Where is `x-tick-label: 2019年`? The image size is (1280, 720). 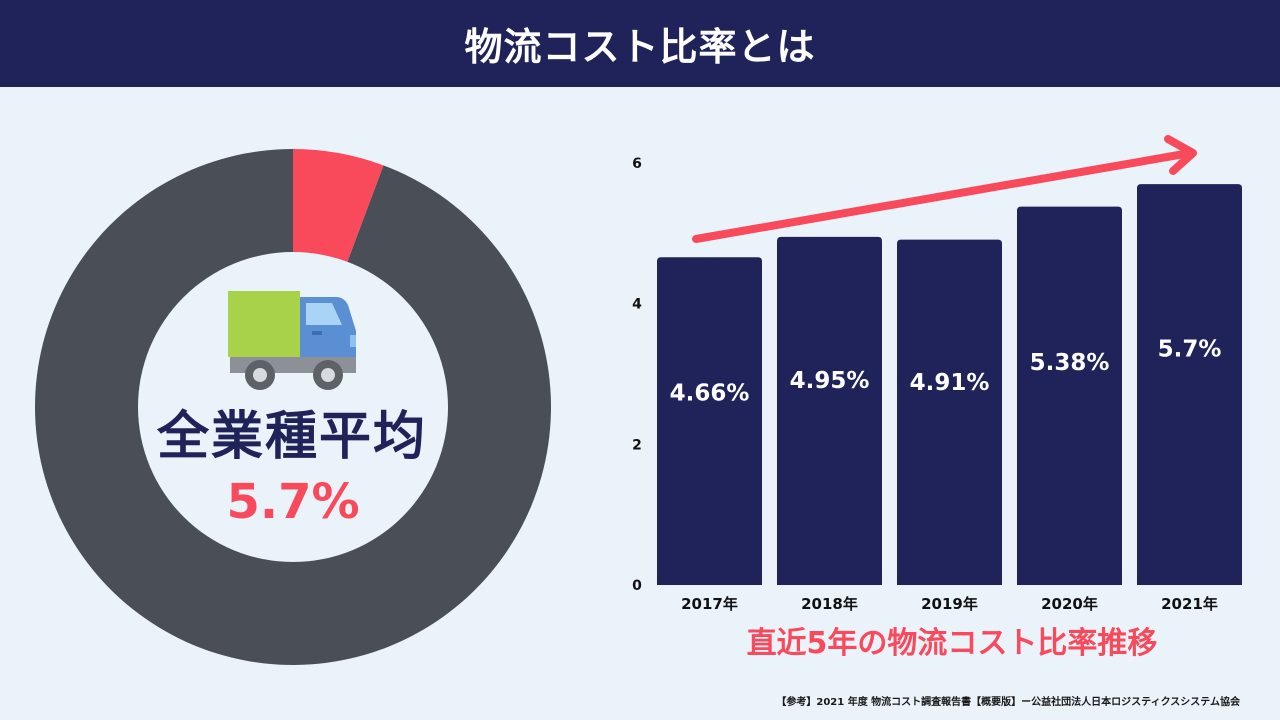 x-tick-label: 2019年 is located at coordinates (949, 604).